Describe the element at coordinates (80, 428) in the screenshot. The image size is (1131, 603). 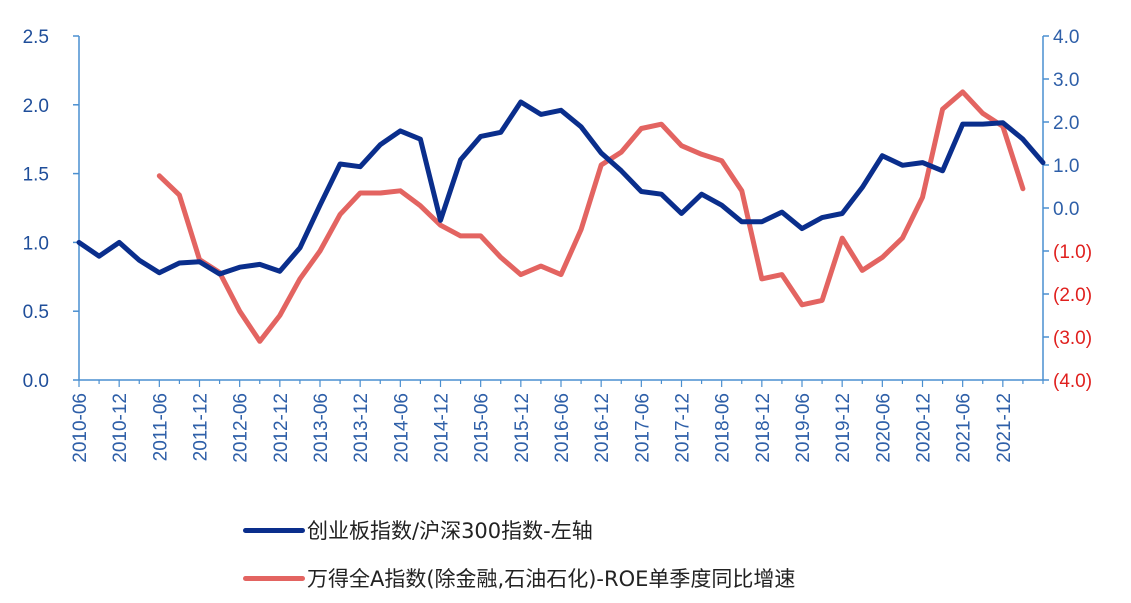
I see `x-tick-label: 2010-06` at that location.